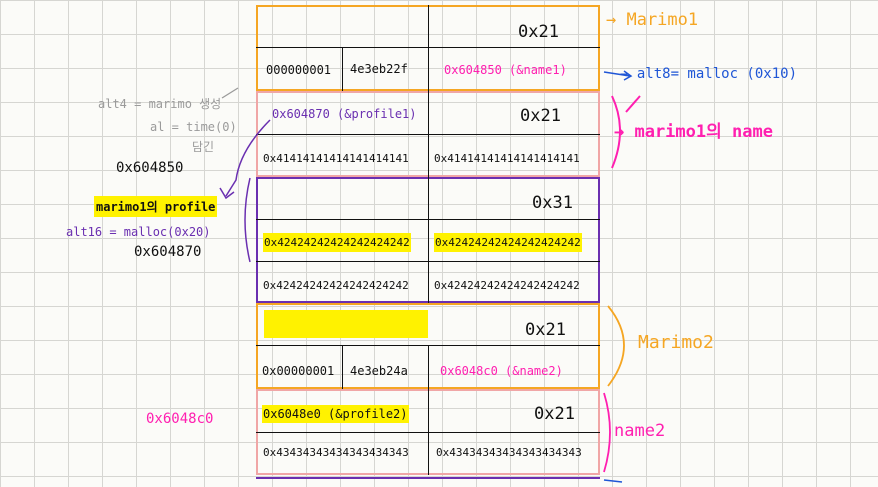  What do you see at coordinates (168, 252) in the screenshot?
I see `label-addr-604870: 0x604870` at bounding box center [168, 252].